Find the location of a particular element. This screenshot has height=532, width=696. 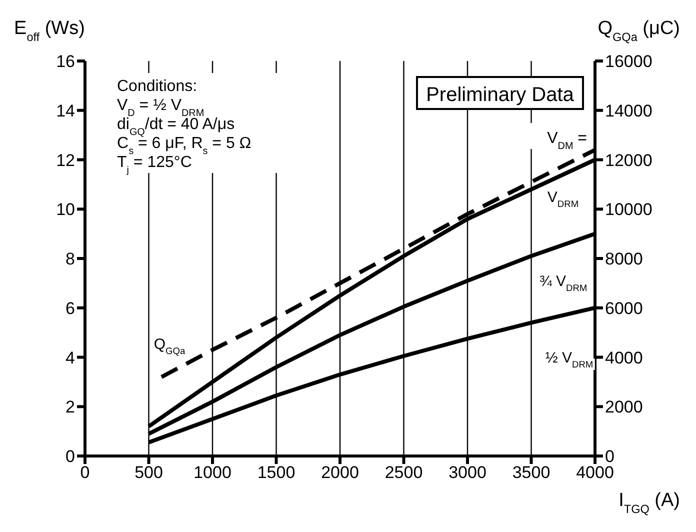

y2-tick-label: 4000 is located at coordinates (624, 358).